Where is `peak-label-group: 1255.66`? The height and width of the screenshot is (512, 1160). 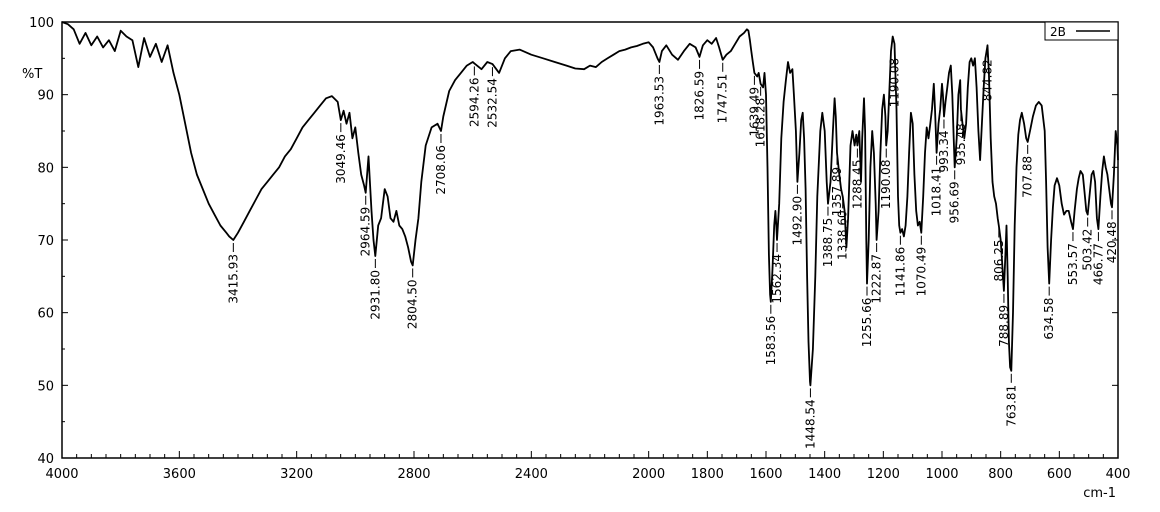
peak-label-group: 1255.66 is located at coordinates (867, 317).